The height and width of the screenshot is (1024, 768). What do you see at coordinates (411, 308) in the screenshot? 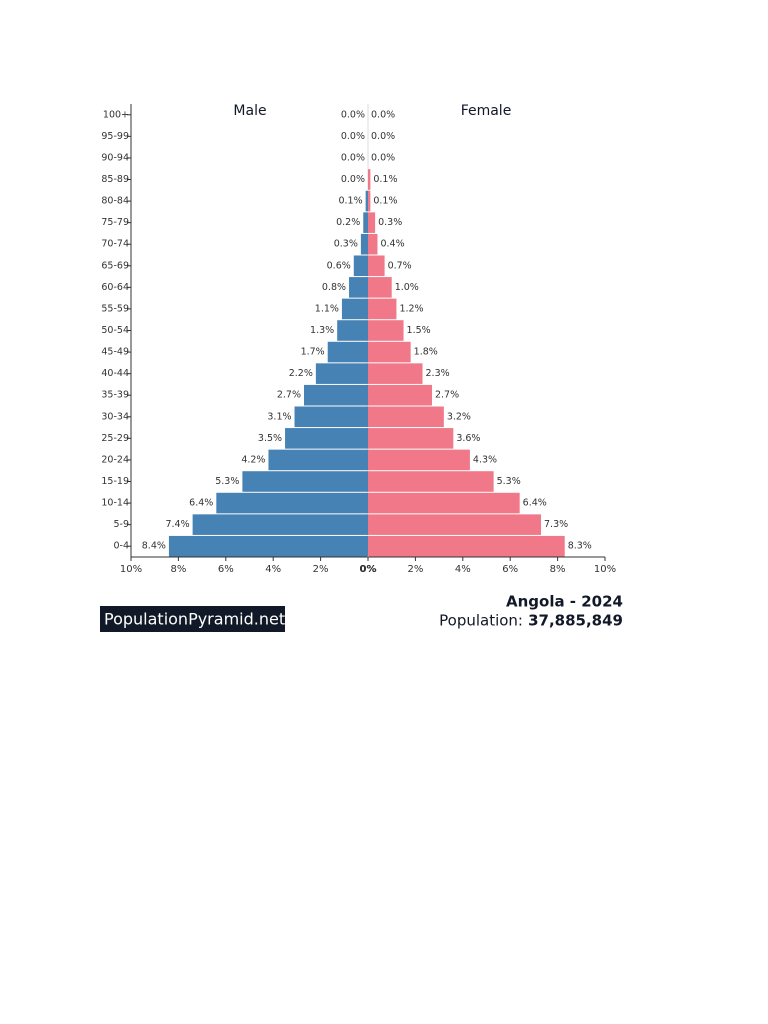
I see `value-label: 1.2%` at bounding box center [411, 308].